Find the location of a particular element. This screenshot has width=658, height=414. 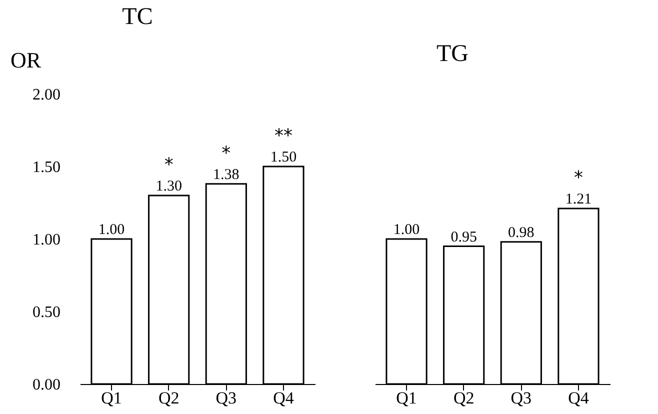

y-tick-label: 0.00 is located at coordinates (46, 385).